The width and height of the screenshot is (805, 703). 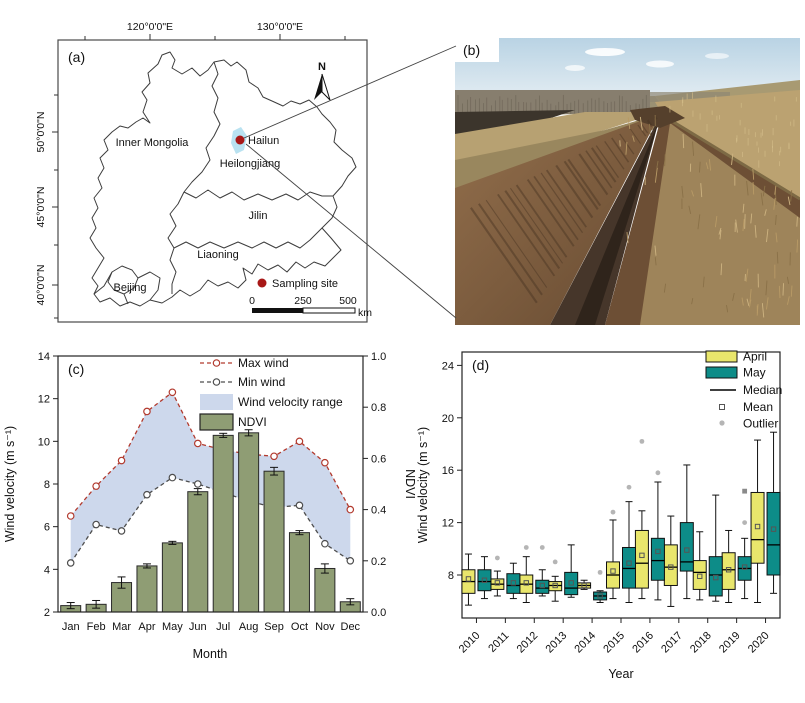 I want to click on panel-b-label: (b), so click(x=471, y=50).